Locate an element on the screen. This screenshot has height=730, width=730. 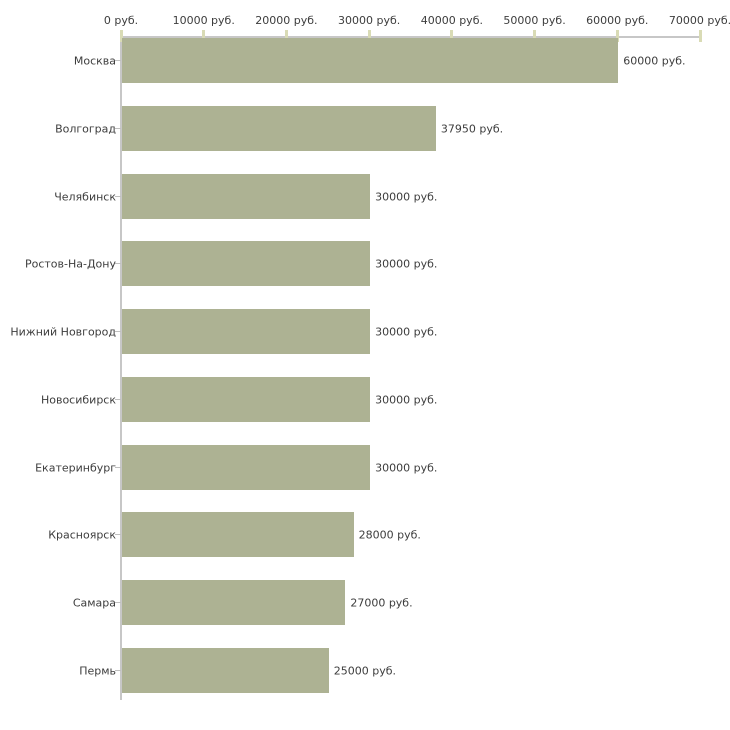
bar-row: Пермь 25000 руб. is located at coordinates (365, 670).